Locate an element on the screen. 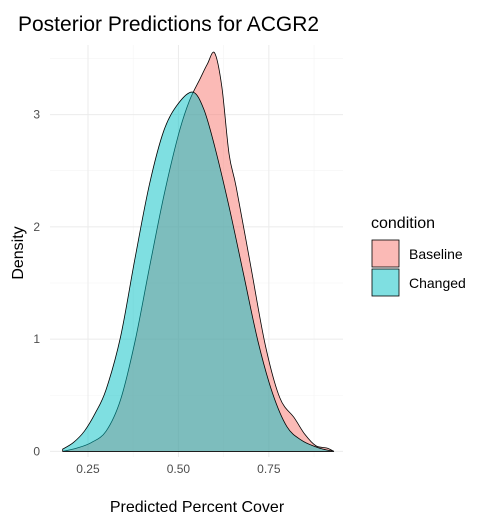 This screenshot has height=525, width=487. x-tick-label: 0.50 is located at coordinates (179, 469).